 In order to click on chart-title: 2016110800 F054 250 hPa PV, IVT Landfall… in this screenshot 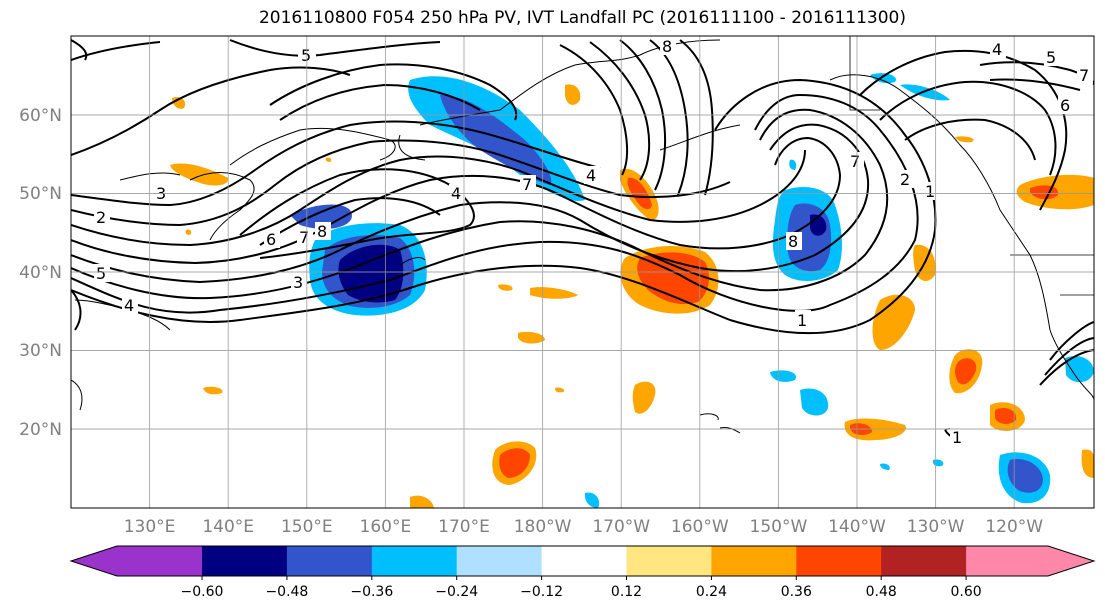, I will do `click(582, 18)`.